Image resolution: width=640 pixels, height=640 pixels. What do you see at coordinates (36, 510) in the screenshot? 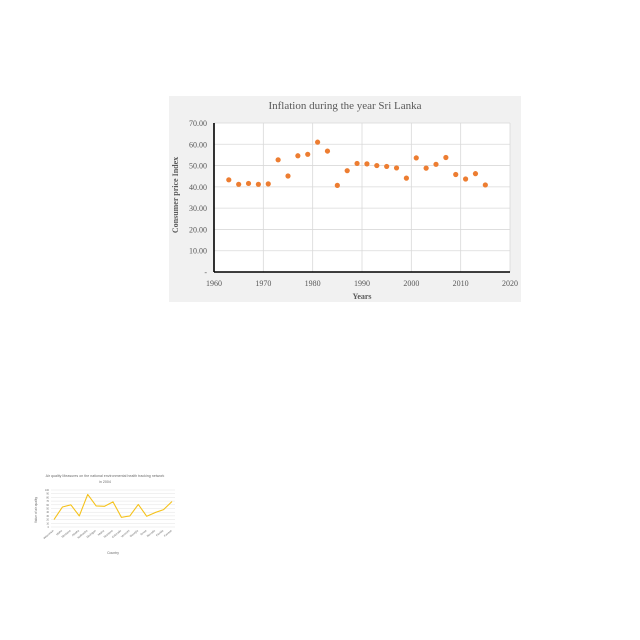
I see `small-y-axis-label: Value of air quality` at bounding box center [36, 510].